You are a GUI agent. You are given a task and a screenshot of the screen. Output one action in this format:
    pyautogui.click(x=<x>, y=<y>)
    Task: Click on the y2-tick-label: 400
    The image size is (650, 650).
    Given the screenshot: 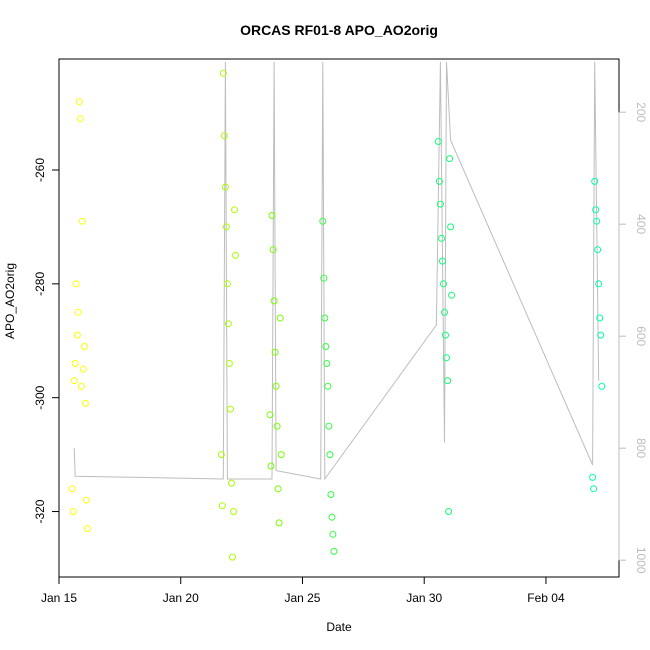 What is the action you would take?
    pyautogui.click(x=641, y=224)
    